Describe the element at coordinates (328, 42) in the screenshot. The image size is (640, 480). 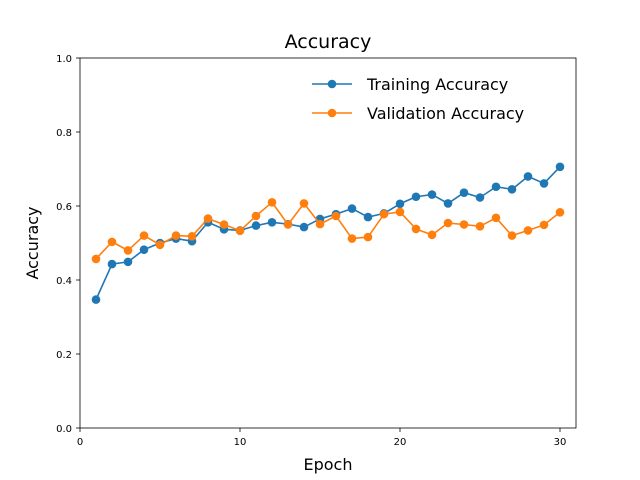
I see `chart-title: Accuracy` at that location.